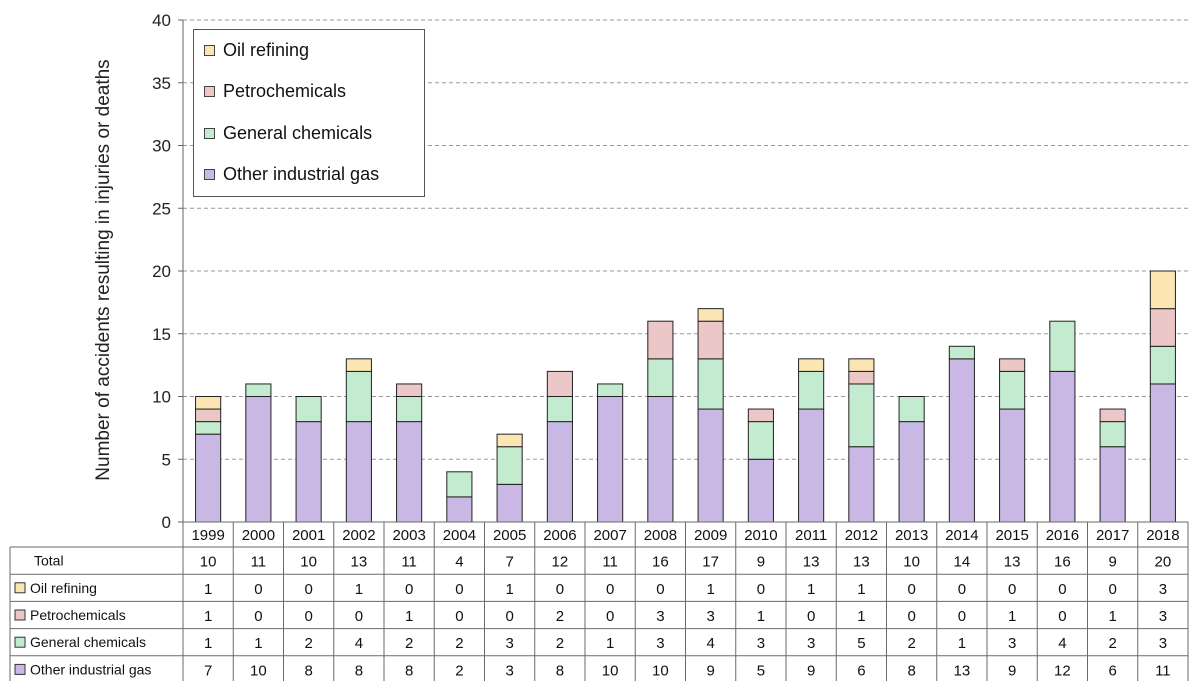  Describe the element at coordinates (660, 562) in the screenshot. I see `table-cell-value: 16` at that location.